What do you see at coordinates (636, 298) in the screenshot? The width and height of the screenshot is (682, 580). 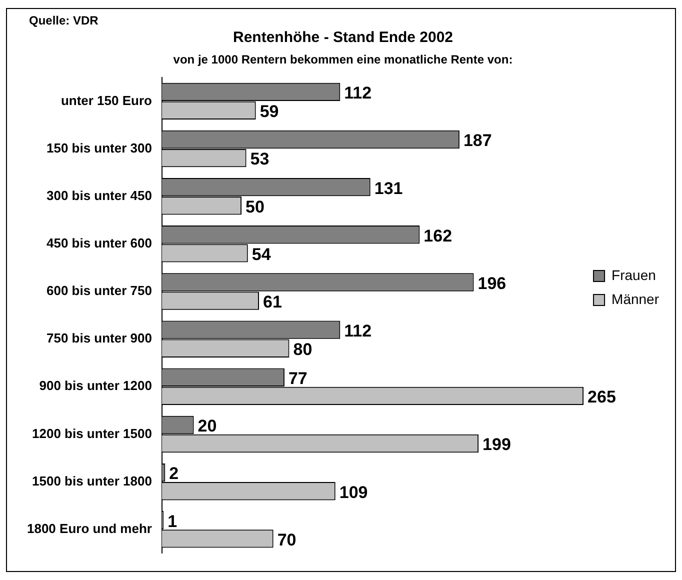 I see `legend-label: Männer` at bounding box center [636, 298].